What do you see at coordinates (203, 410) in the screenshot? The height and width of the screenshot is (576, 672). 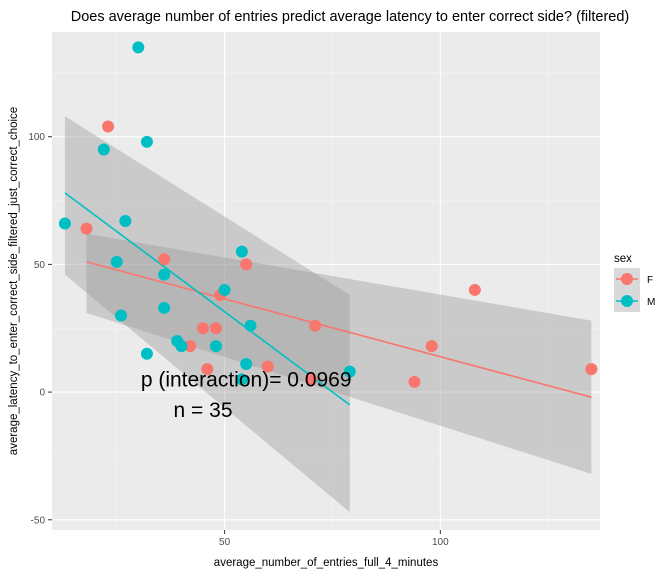 I see `annotation-n: n = 35` at bounding box center [203, 410].